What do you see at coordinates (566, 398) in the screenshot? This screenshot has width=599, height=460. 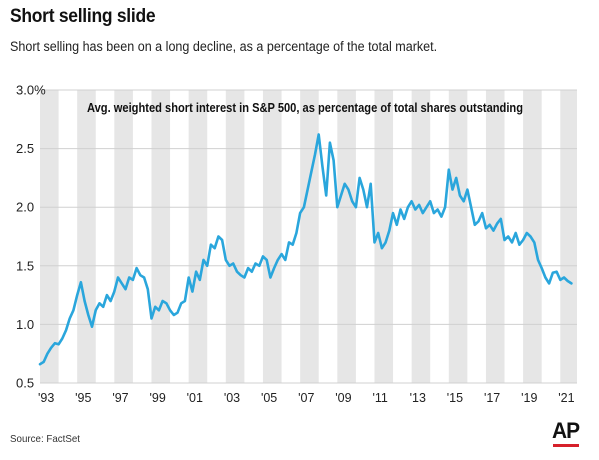 I see `x-tick-label: '21` at bounding box center [566, 398].